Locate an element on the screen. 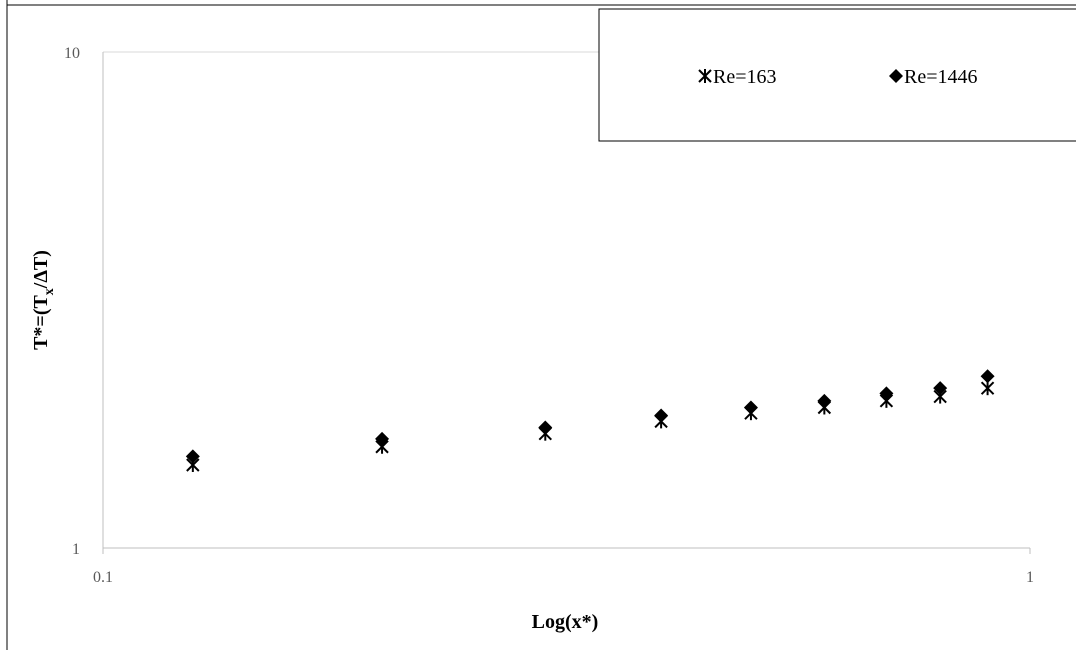 The height and width of the screenshot is (655, 1076). legend: Re=163 Re=1446 is located at coordinates (837, 75).